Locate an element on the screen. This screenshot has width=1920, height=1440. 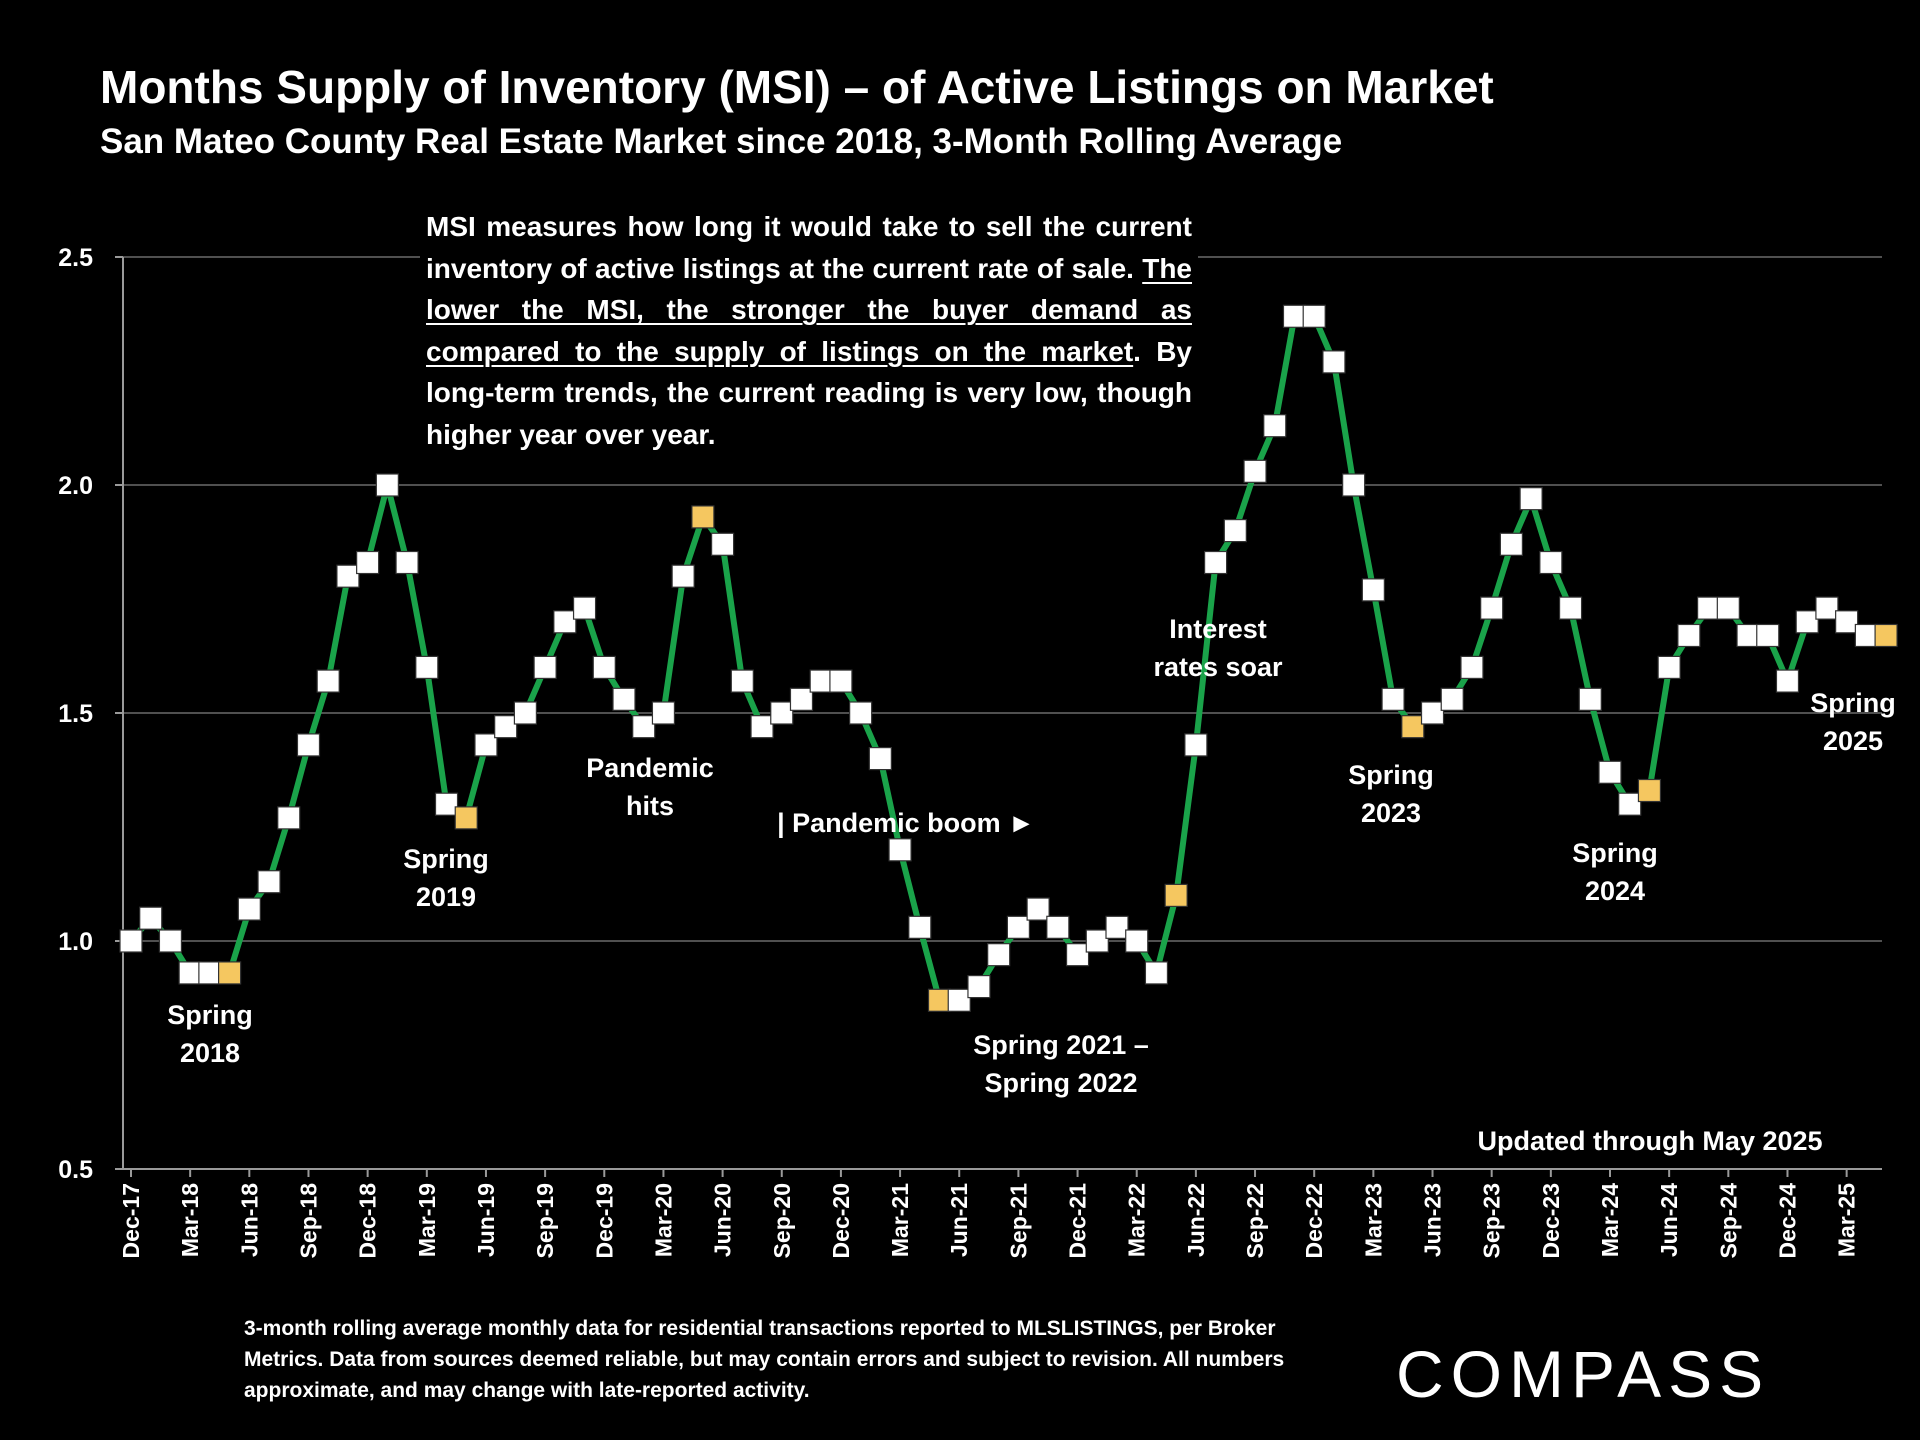
x-tick-label: Jun-22 is located at coordinates (1196, 1220).